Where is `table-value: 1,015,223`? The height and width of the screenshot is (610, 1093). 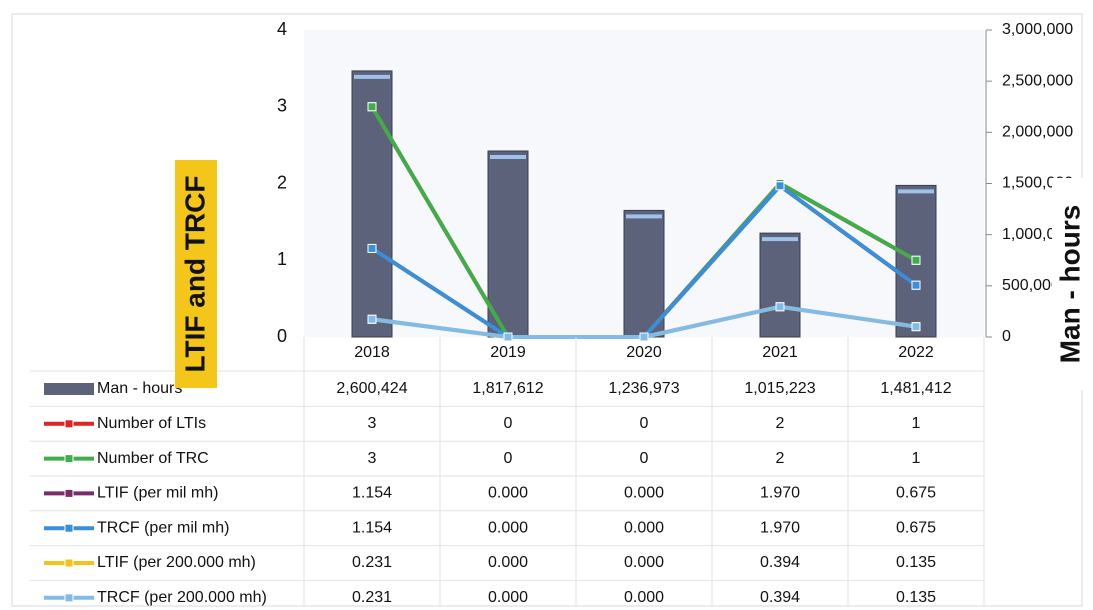
table-value: 1,015,223 is located at coordinates (779, 388).